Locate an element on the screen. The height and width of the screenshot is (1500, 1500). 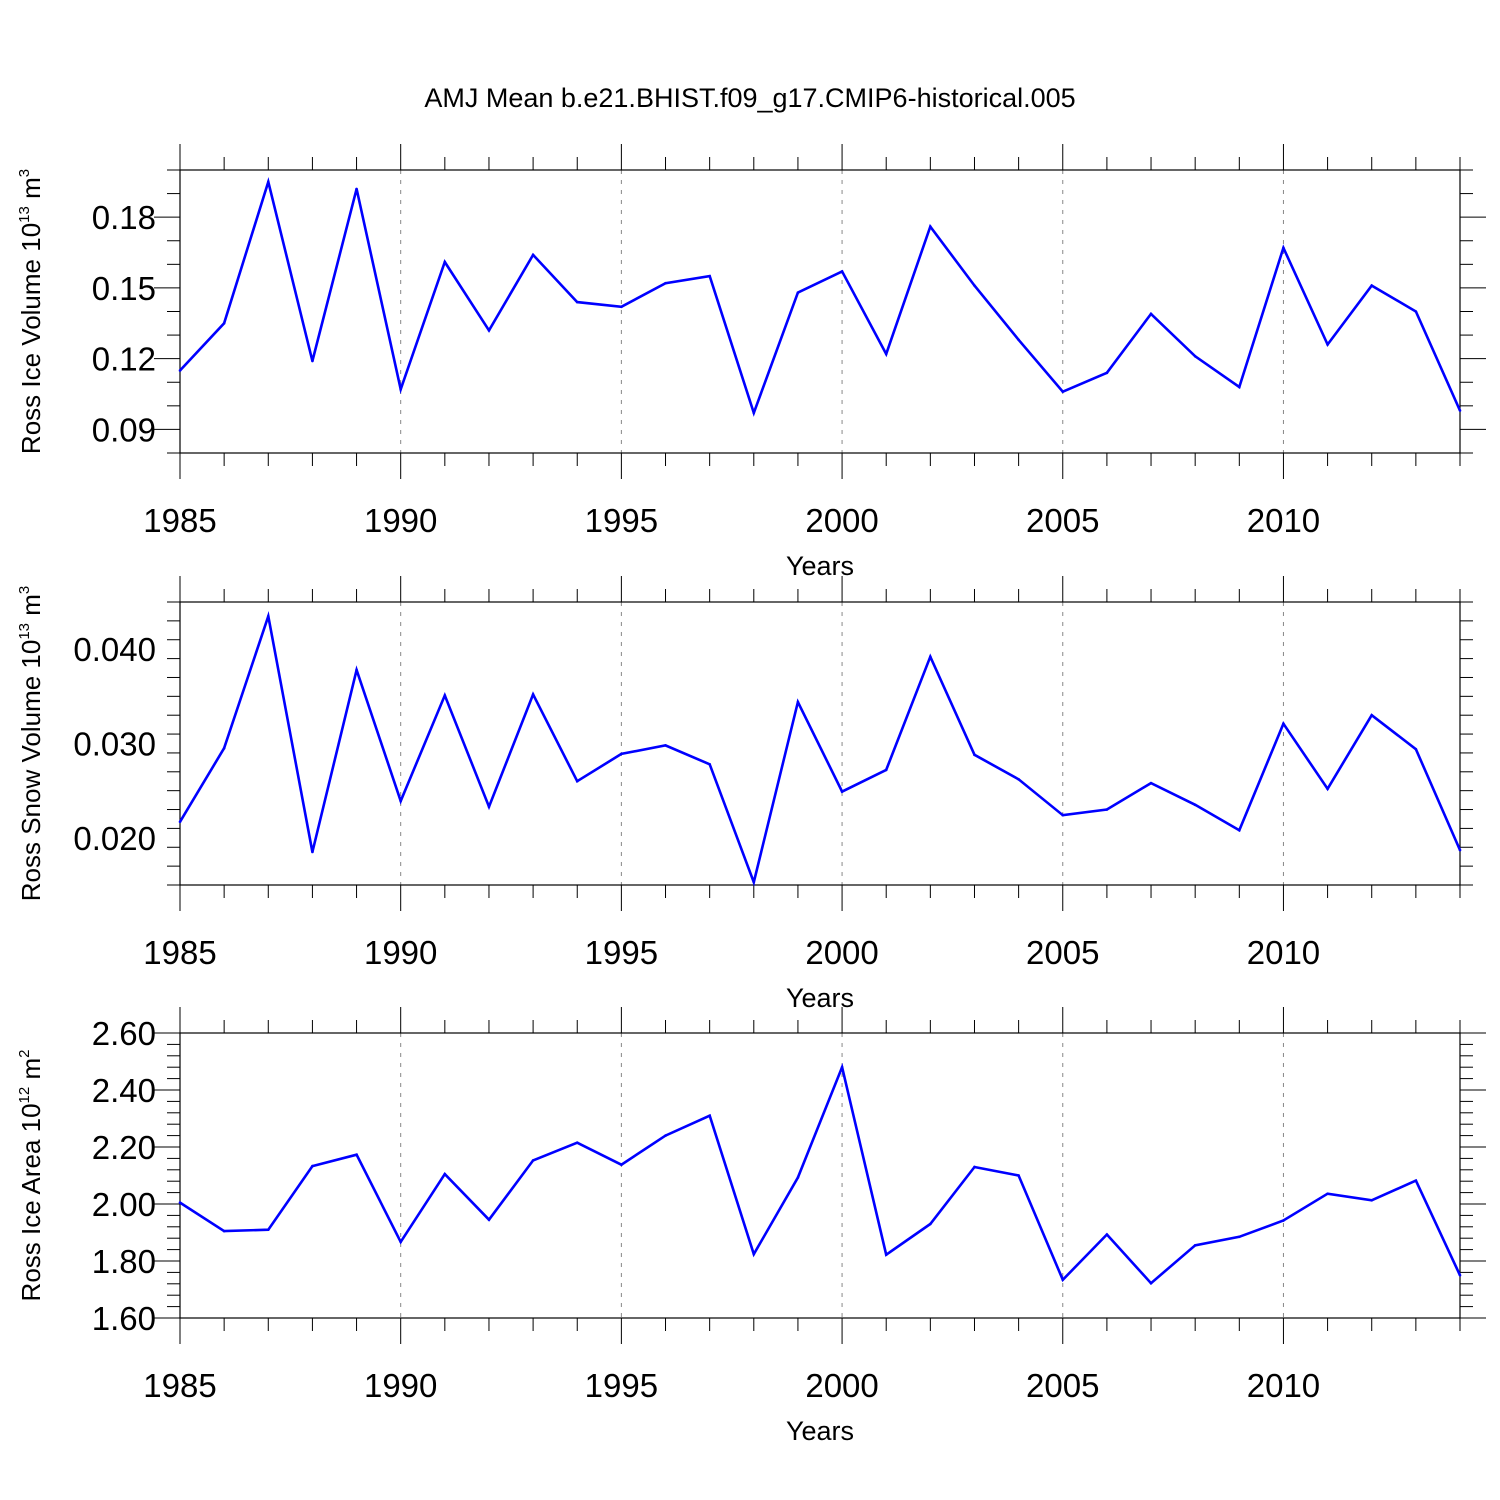
y-tick-label: 0.09 is located at coordinates (124, 429).